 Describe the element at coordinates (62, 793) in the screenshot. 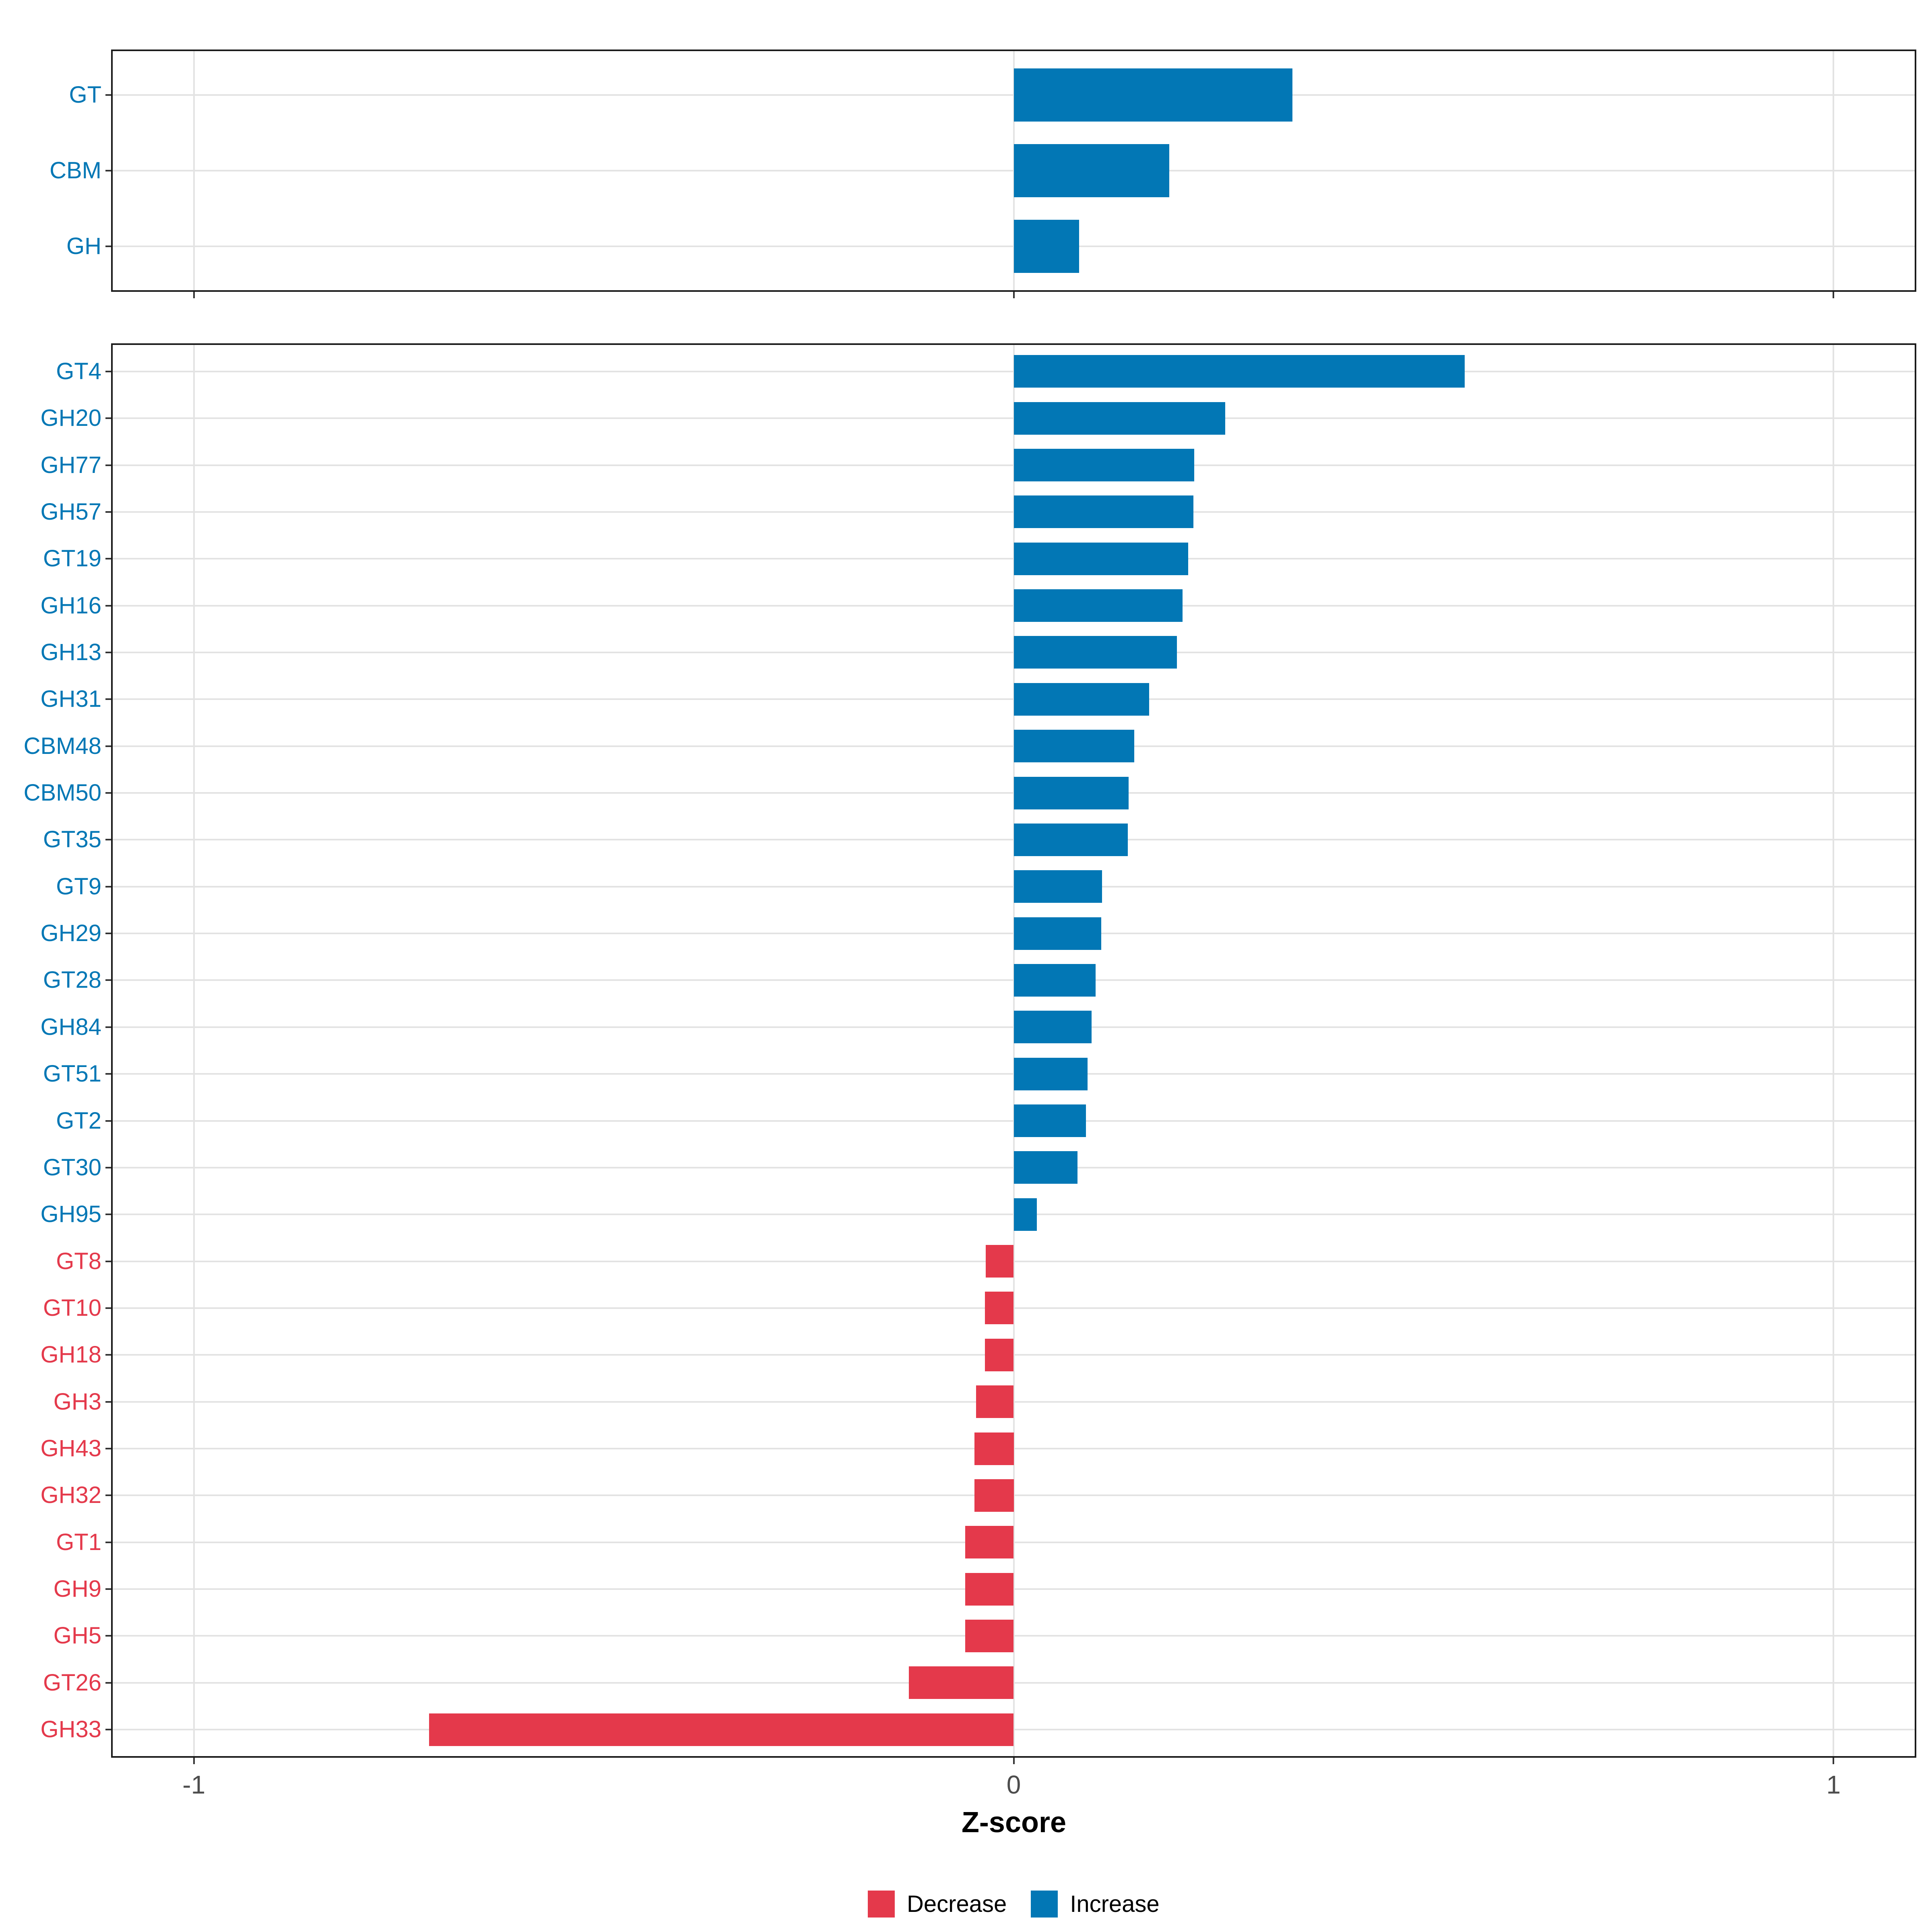

I see `category-label: CBM50` at that location.